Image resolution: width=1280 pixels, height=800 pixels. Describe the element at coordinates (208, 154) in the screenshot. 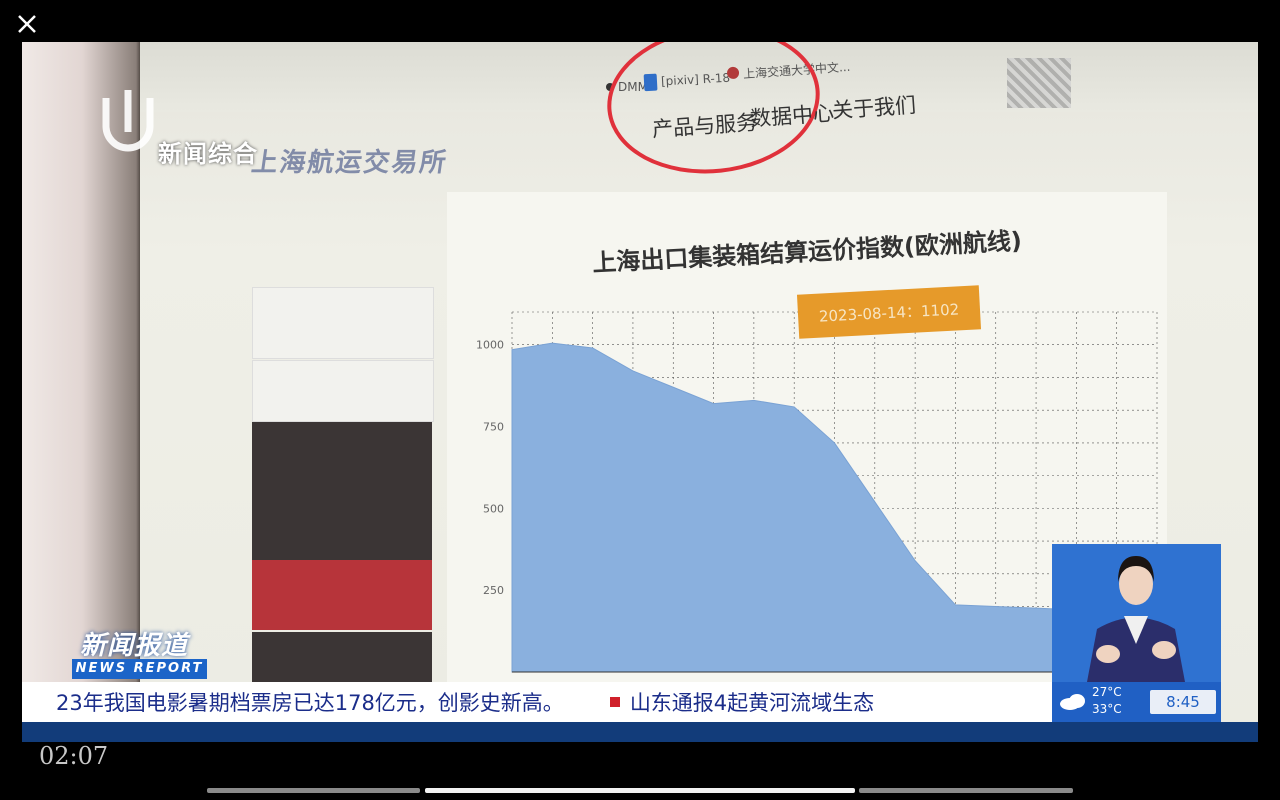

I see `channel-name: 新闻综合` at that location.